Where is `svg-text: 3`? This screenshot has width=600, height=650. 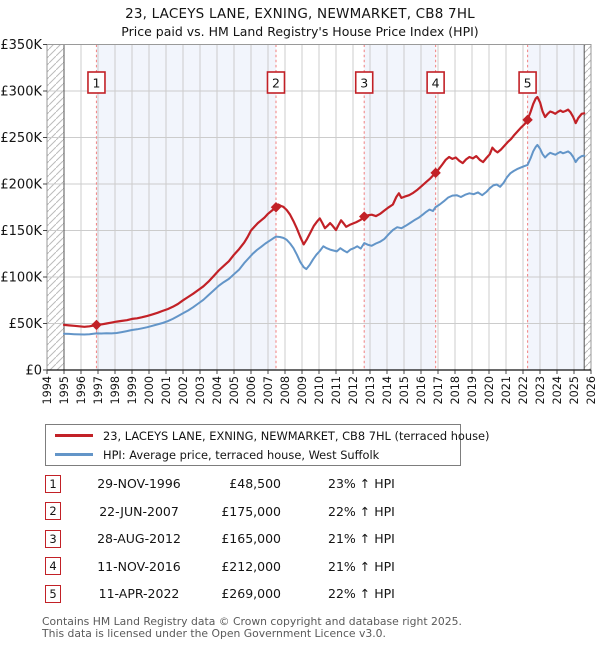
svg-text: 3 is located at coordinates (364, 83).